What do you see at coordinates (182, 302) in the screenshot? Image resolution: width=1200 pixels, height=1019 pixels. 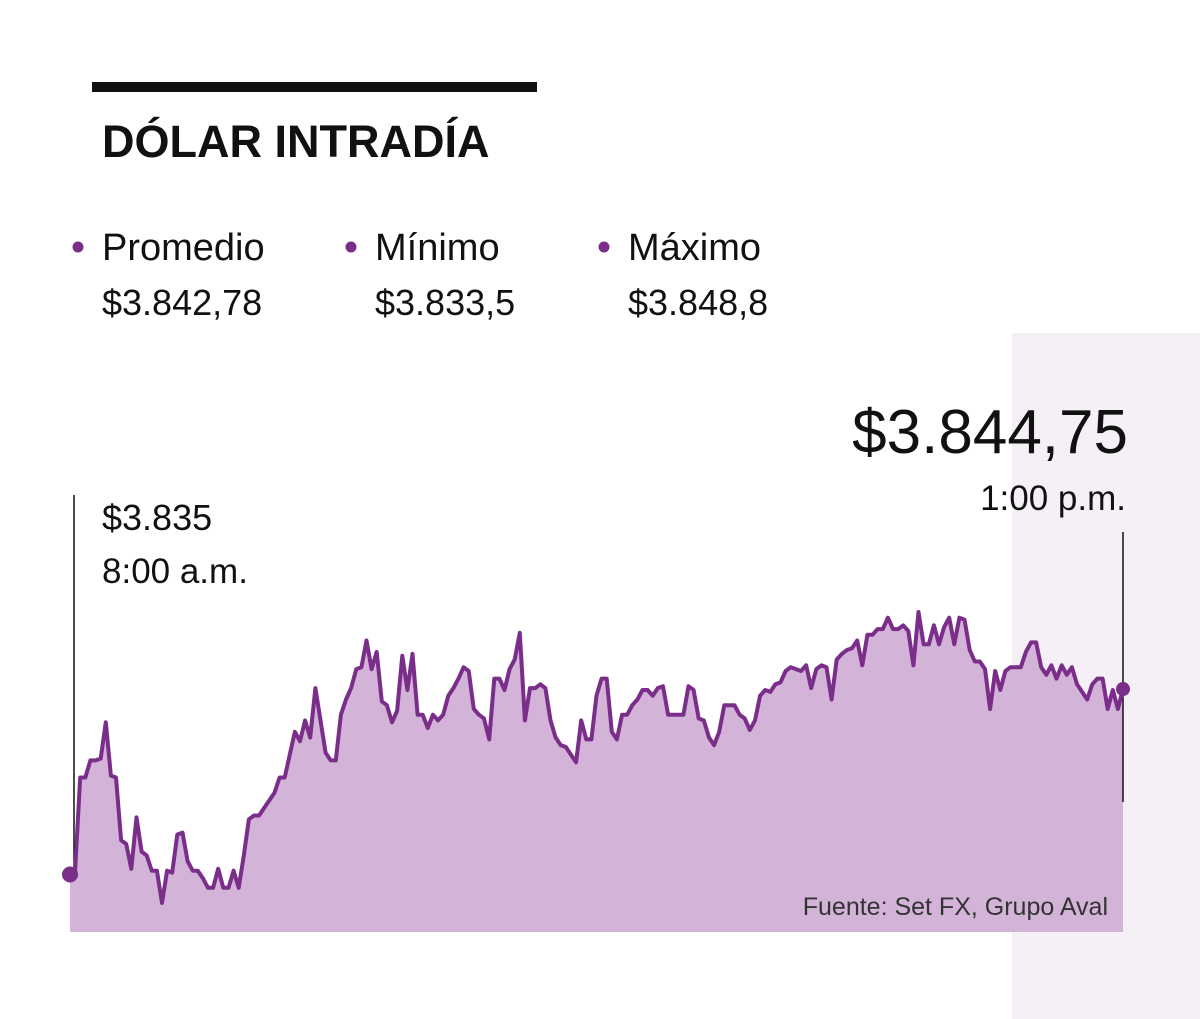 I see `stat-value: $3.842,78` at bounding box center [182, 302].